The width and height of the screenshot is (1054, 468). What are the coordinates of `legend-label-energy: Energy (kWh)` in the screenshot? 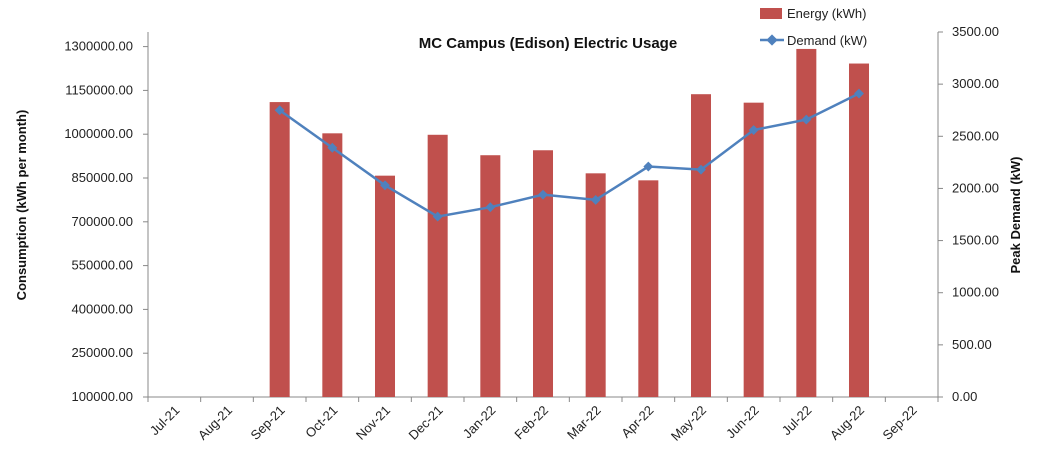 It's located at (826, 13).